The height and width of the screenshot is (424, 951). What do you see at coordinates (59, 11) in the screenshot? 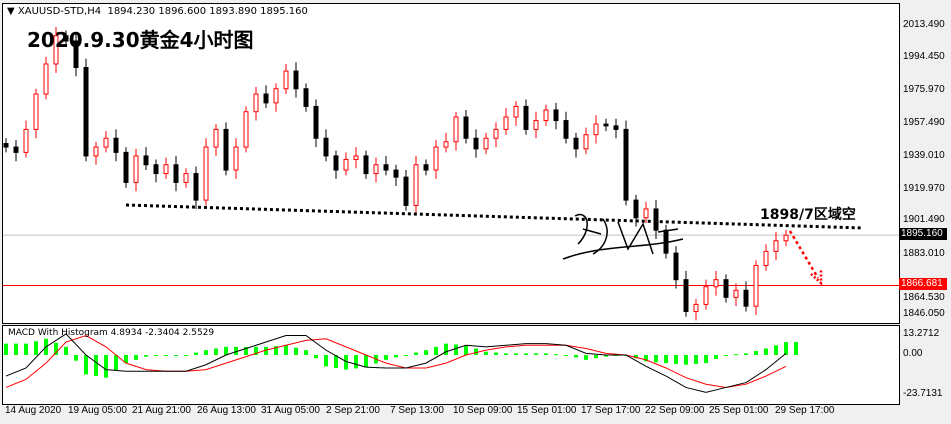
I see `symbol-label: XAUUSD-STD,H4` at bounding box center [59, 11].